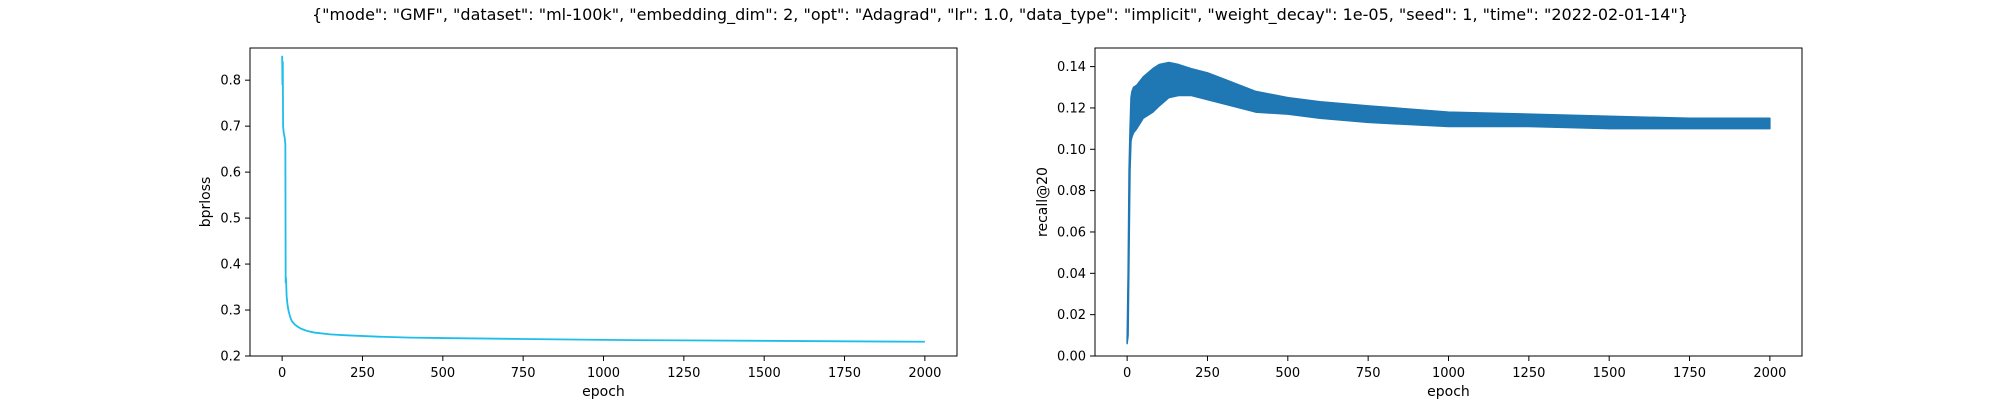 Image resolution: width=2000 pixels, height=400 pixels. I want to click on y-tick-label: 0.08, so click(1071, 191).